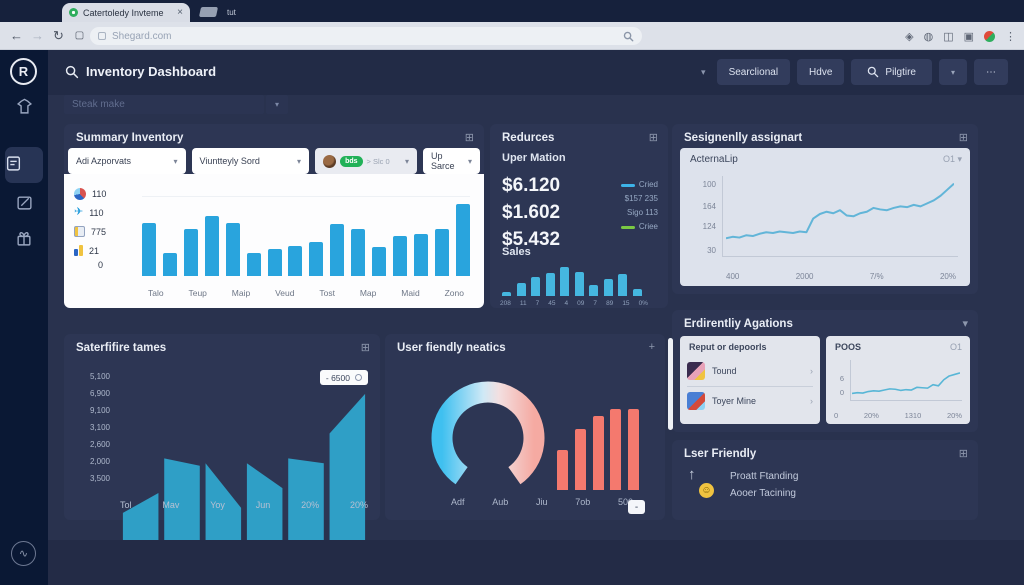 This screenshot has height=585, width=1024. Describe the element at coordinates (706, 490) in the screenshot. I see `smiley-emoji-icon: ☺` at that location.